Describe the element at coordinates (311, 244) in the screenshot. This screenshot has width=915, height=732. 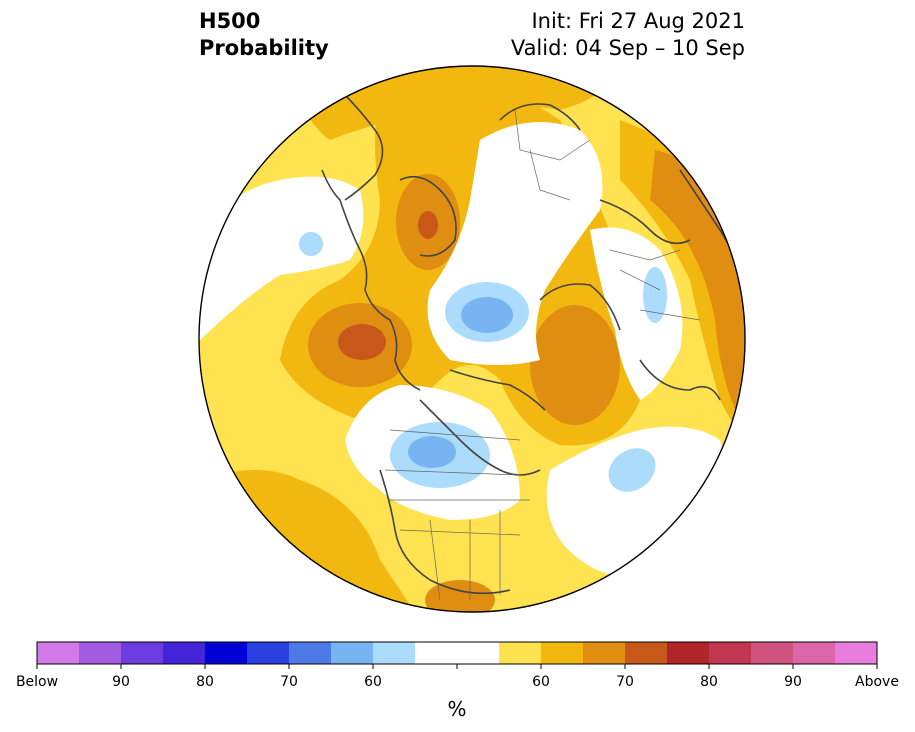
I see `below-light-pacific` at that location.